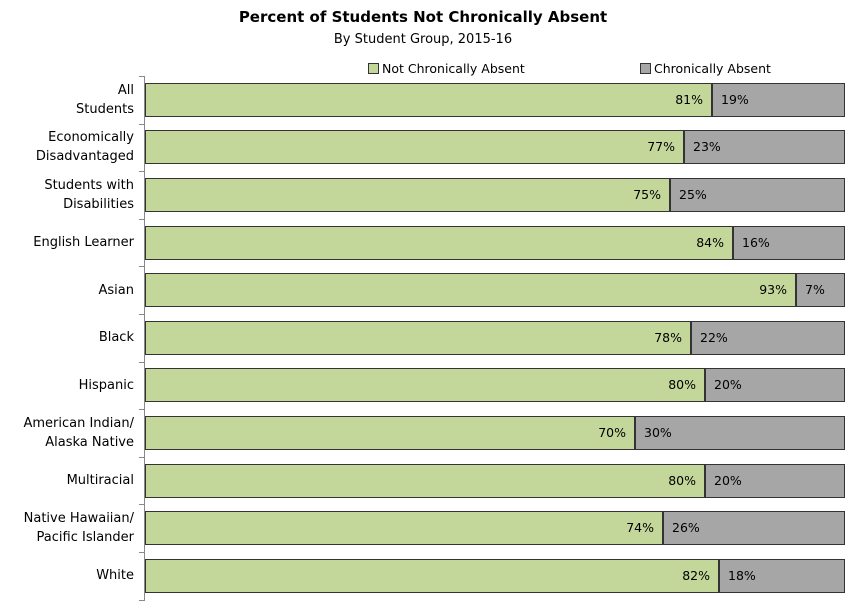 The height and width of the screenshot is (607, 846). What do you see at coordinates (144, 338) in the screenshot?
I see `y-axis-line` at bounding box center [144, 338].